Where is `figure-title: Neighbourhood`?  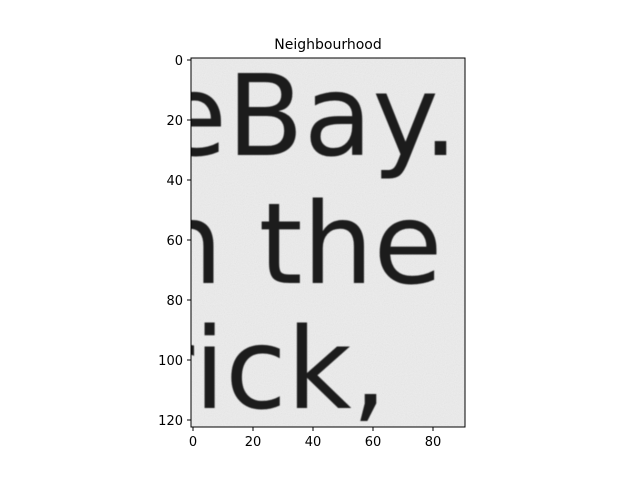
figure-title: Neighbourhood is located at coordinates (327, 45).